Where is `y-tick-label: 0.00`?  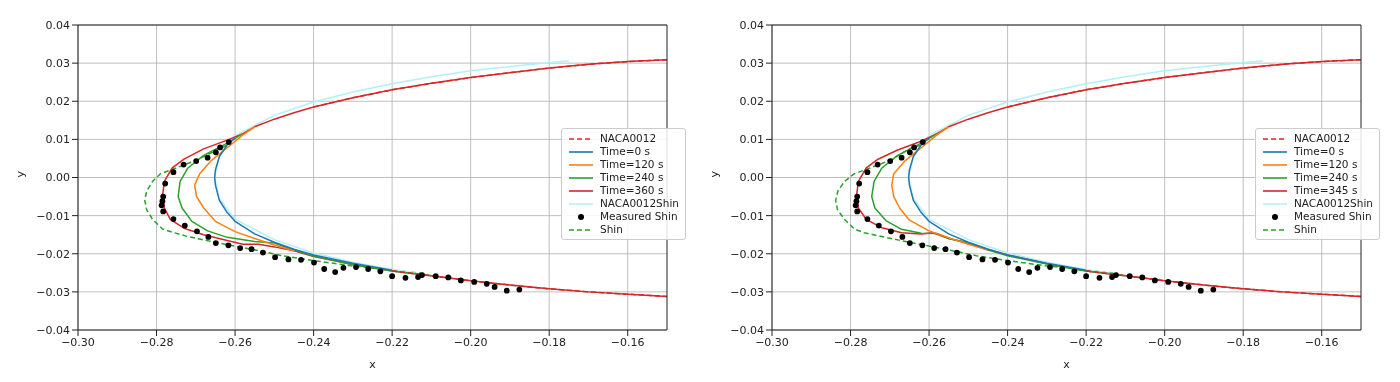 y-tick-label: 0.00 is located at coordinates (751, 178).